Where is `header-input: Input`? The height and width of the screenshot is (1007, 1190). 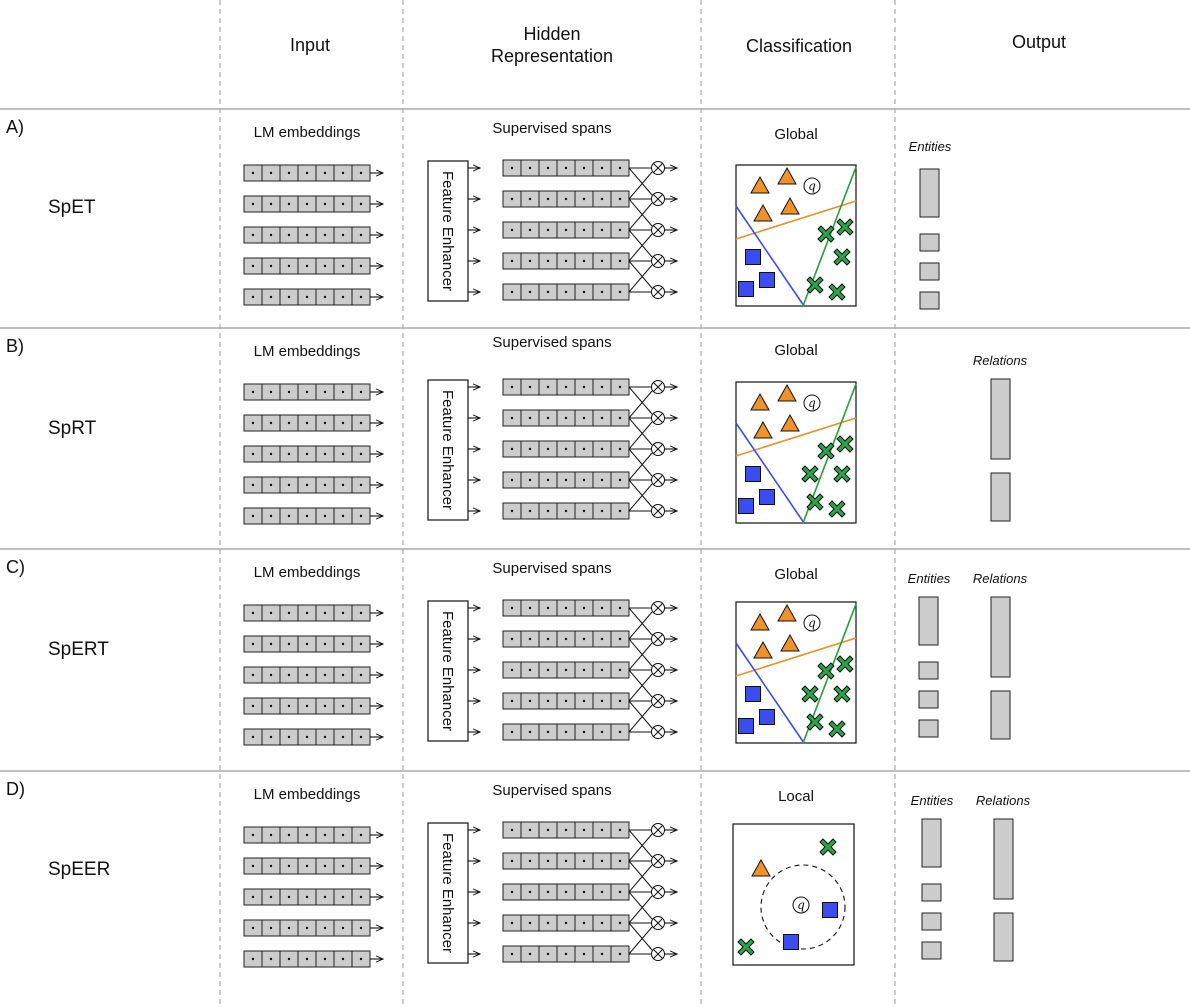
header-input: Input is located at coordinates (310, 45).